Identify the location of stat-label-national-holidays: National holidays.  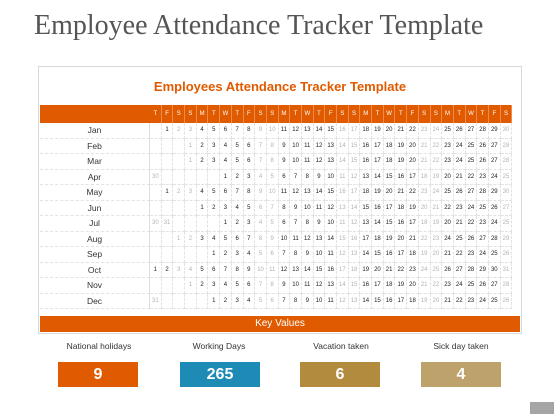
(99, 346).